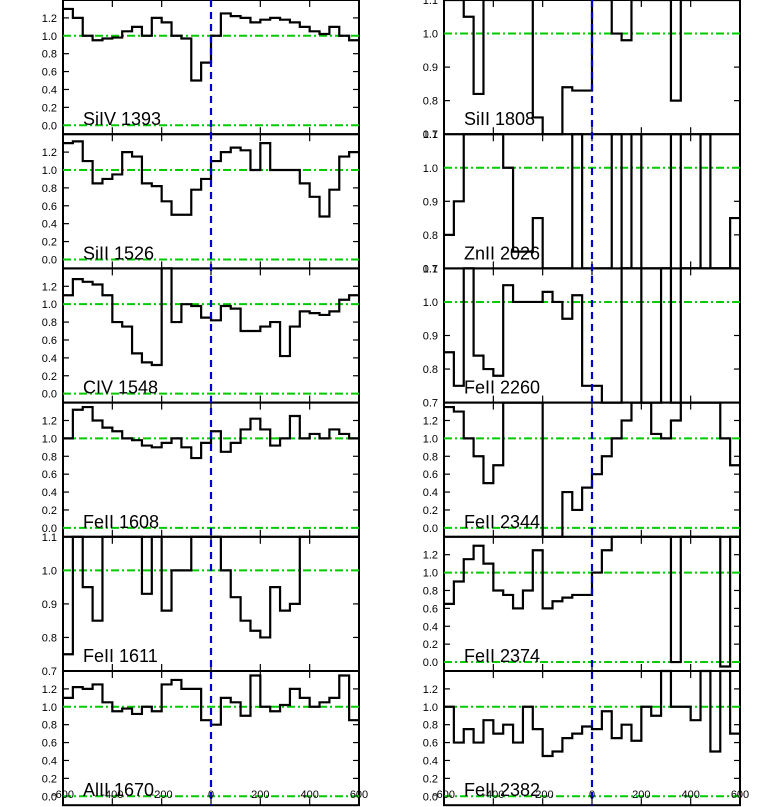 This screenshot has height=807, width=761. Describe the element at coordinates (430, 35) in the screenshot. I see `panel-siii-1808-ytick-label: 1.0` at that location.